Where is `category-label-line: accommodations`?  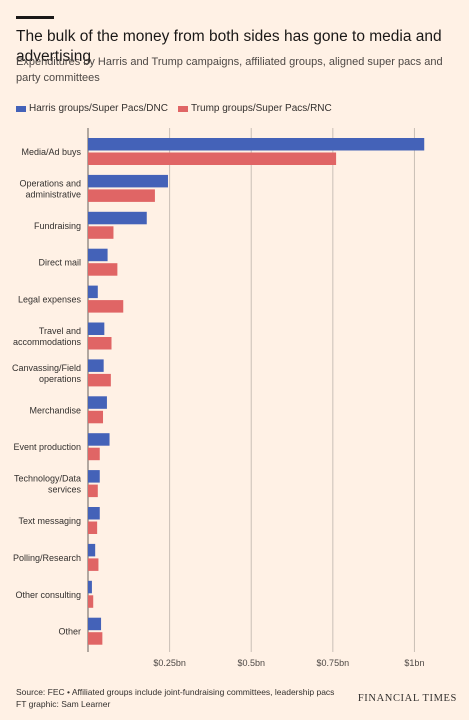
category-label-line: accommodations is located at coordinates (47, 342).